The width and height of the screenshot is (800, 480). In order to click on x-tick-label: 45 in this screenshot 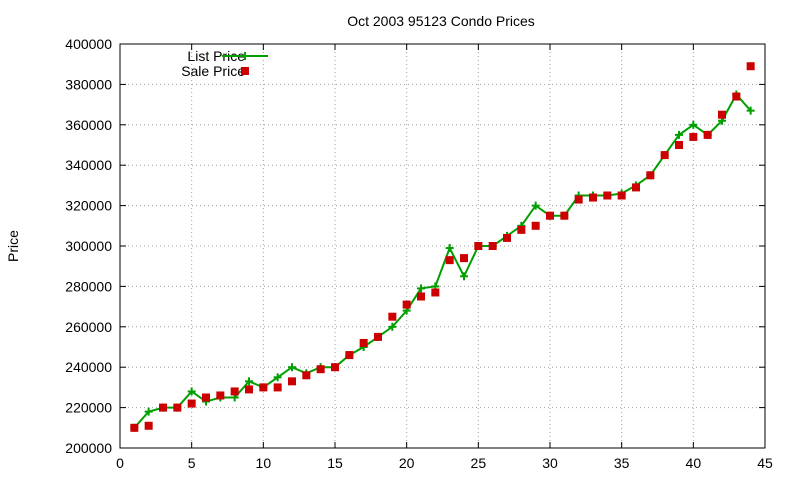, I will do `click(765, 463)`.